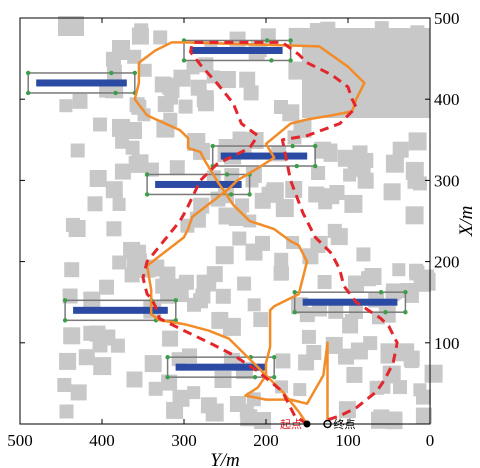  I want to click on x-tick-label: 100, so click(348, 440).